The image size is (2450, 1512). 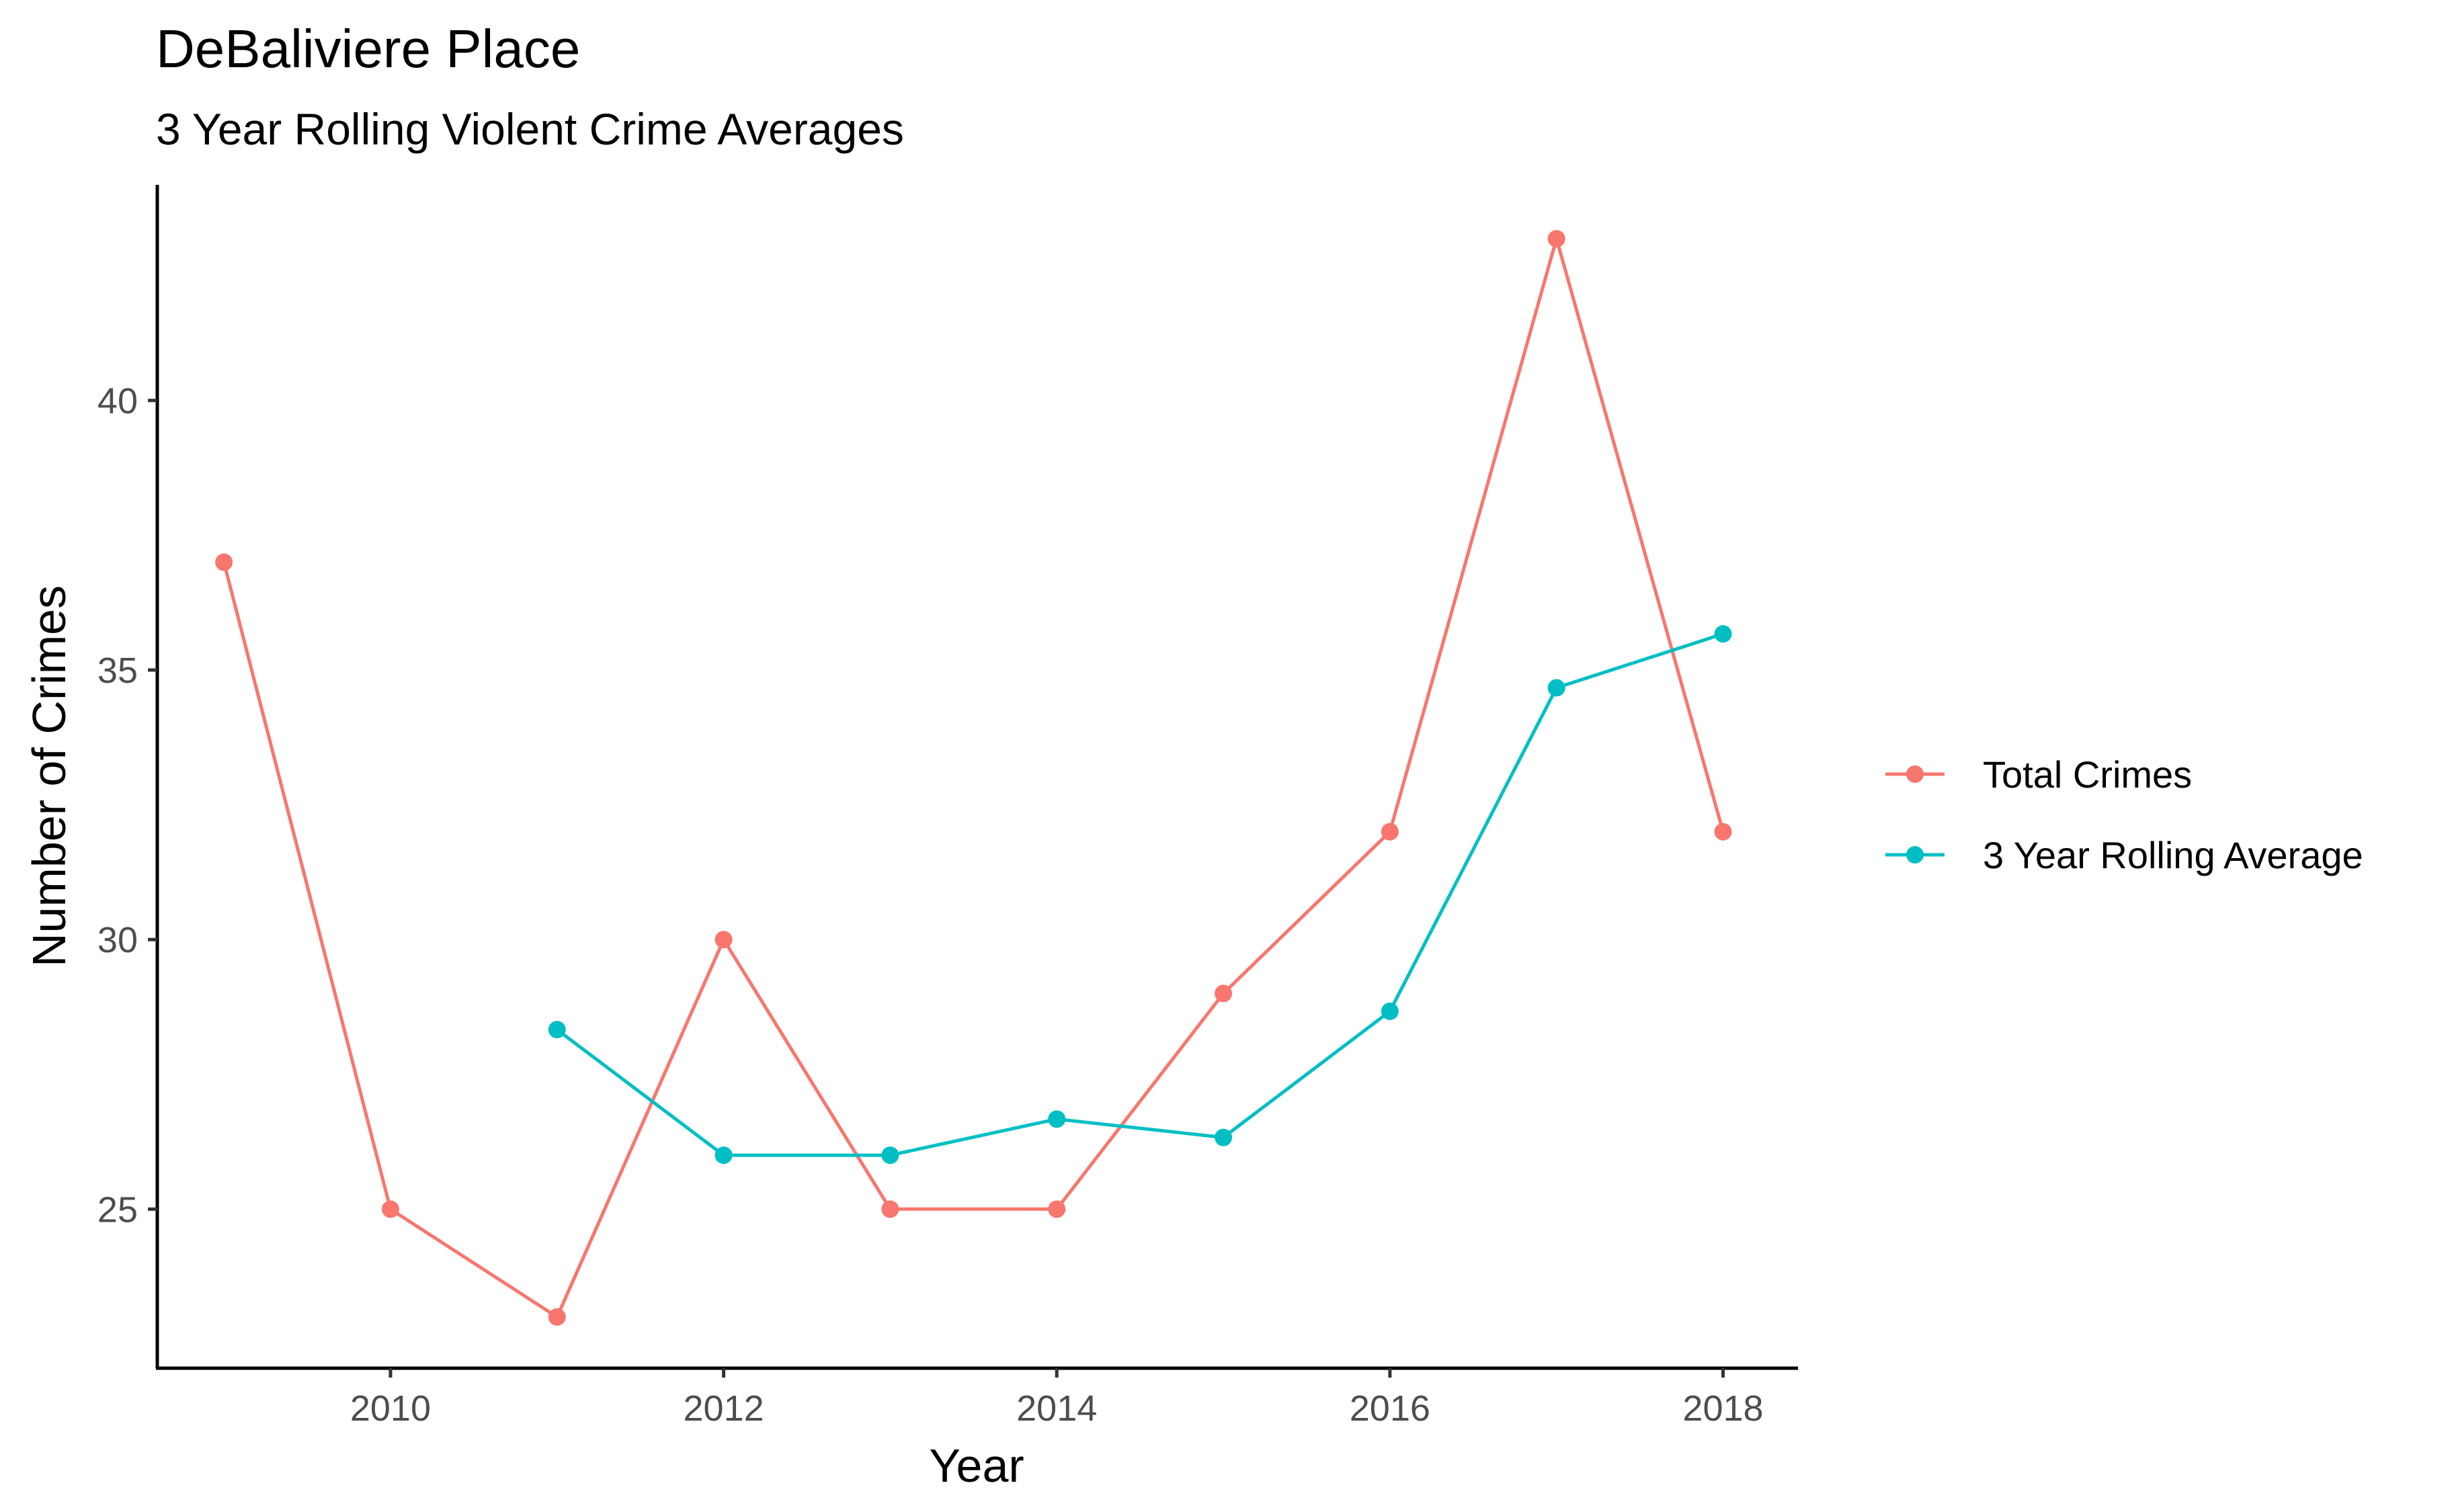 I want to click on y-tick-label: 35, so click(x=118, y=671).